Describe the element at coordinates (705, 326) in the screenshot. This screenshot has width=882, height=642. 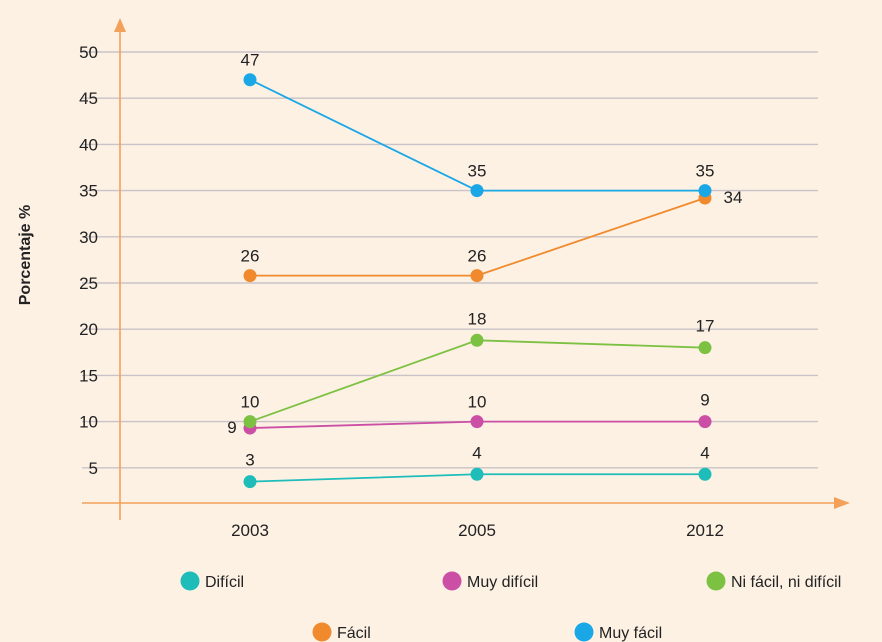
I see `data-label: 17` at that location.